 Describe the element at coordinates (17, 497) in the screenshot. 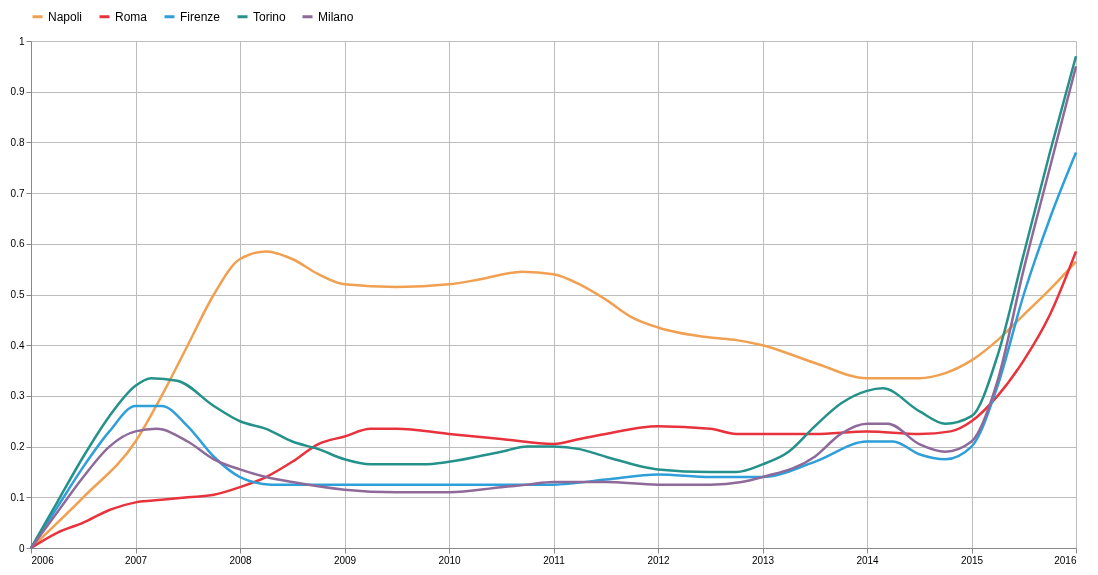

I see `y-tick-label: 0.1` at that location.